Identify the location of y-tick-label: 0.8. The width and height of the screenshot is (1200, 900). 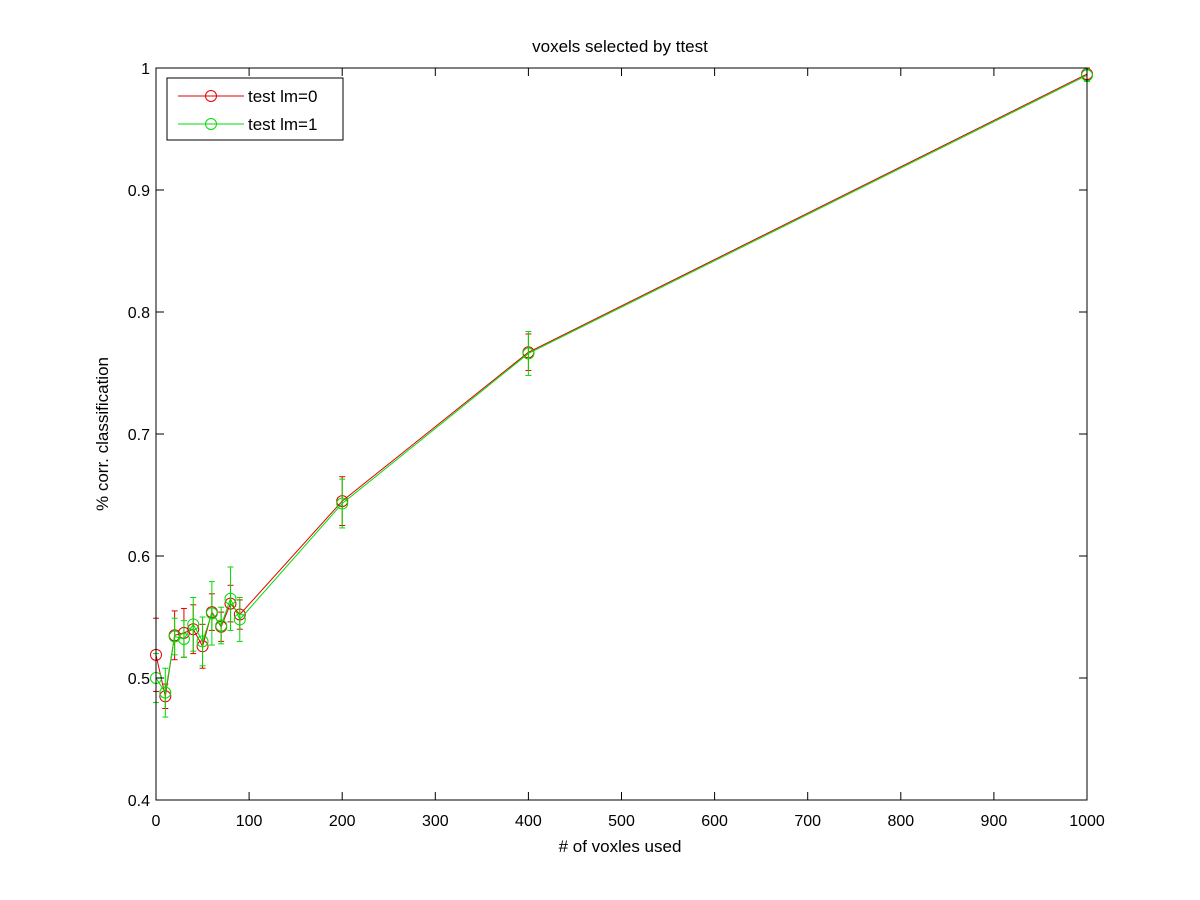
(139, 313).